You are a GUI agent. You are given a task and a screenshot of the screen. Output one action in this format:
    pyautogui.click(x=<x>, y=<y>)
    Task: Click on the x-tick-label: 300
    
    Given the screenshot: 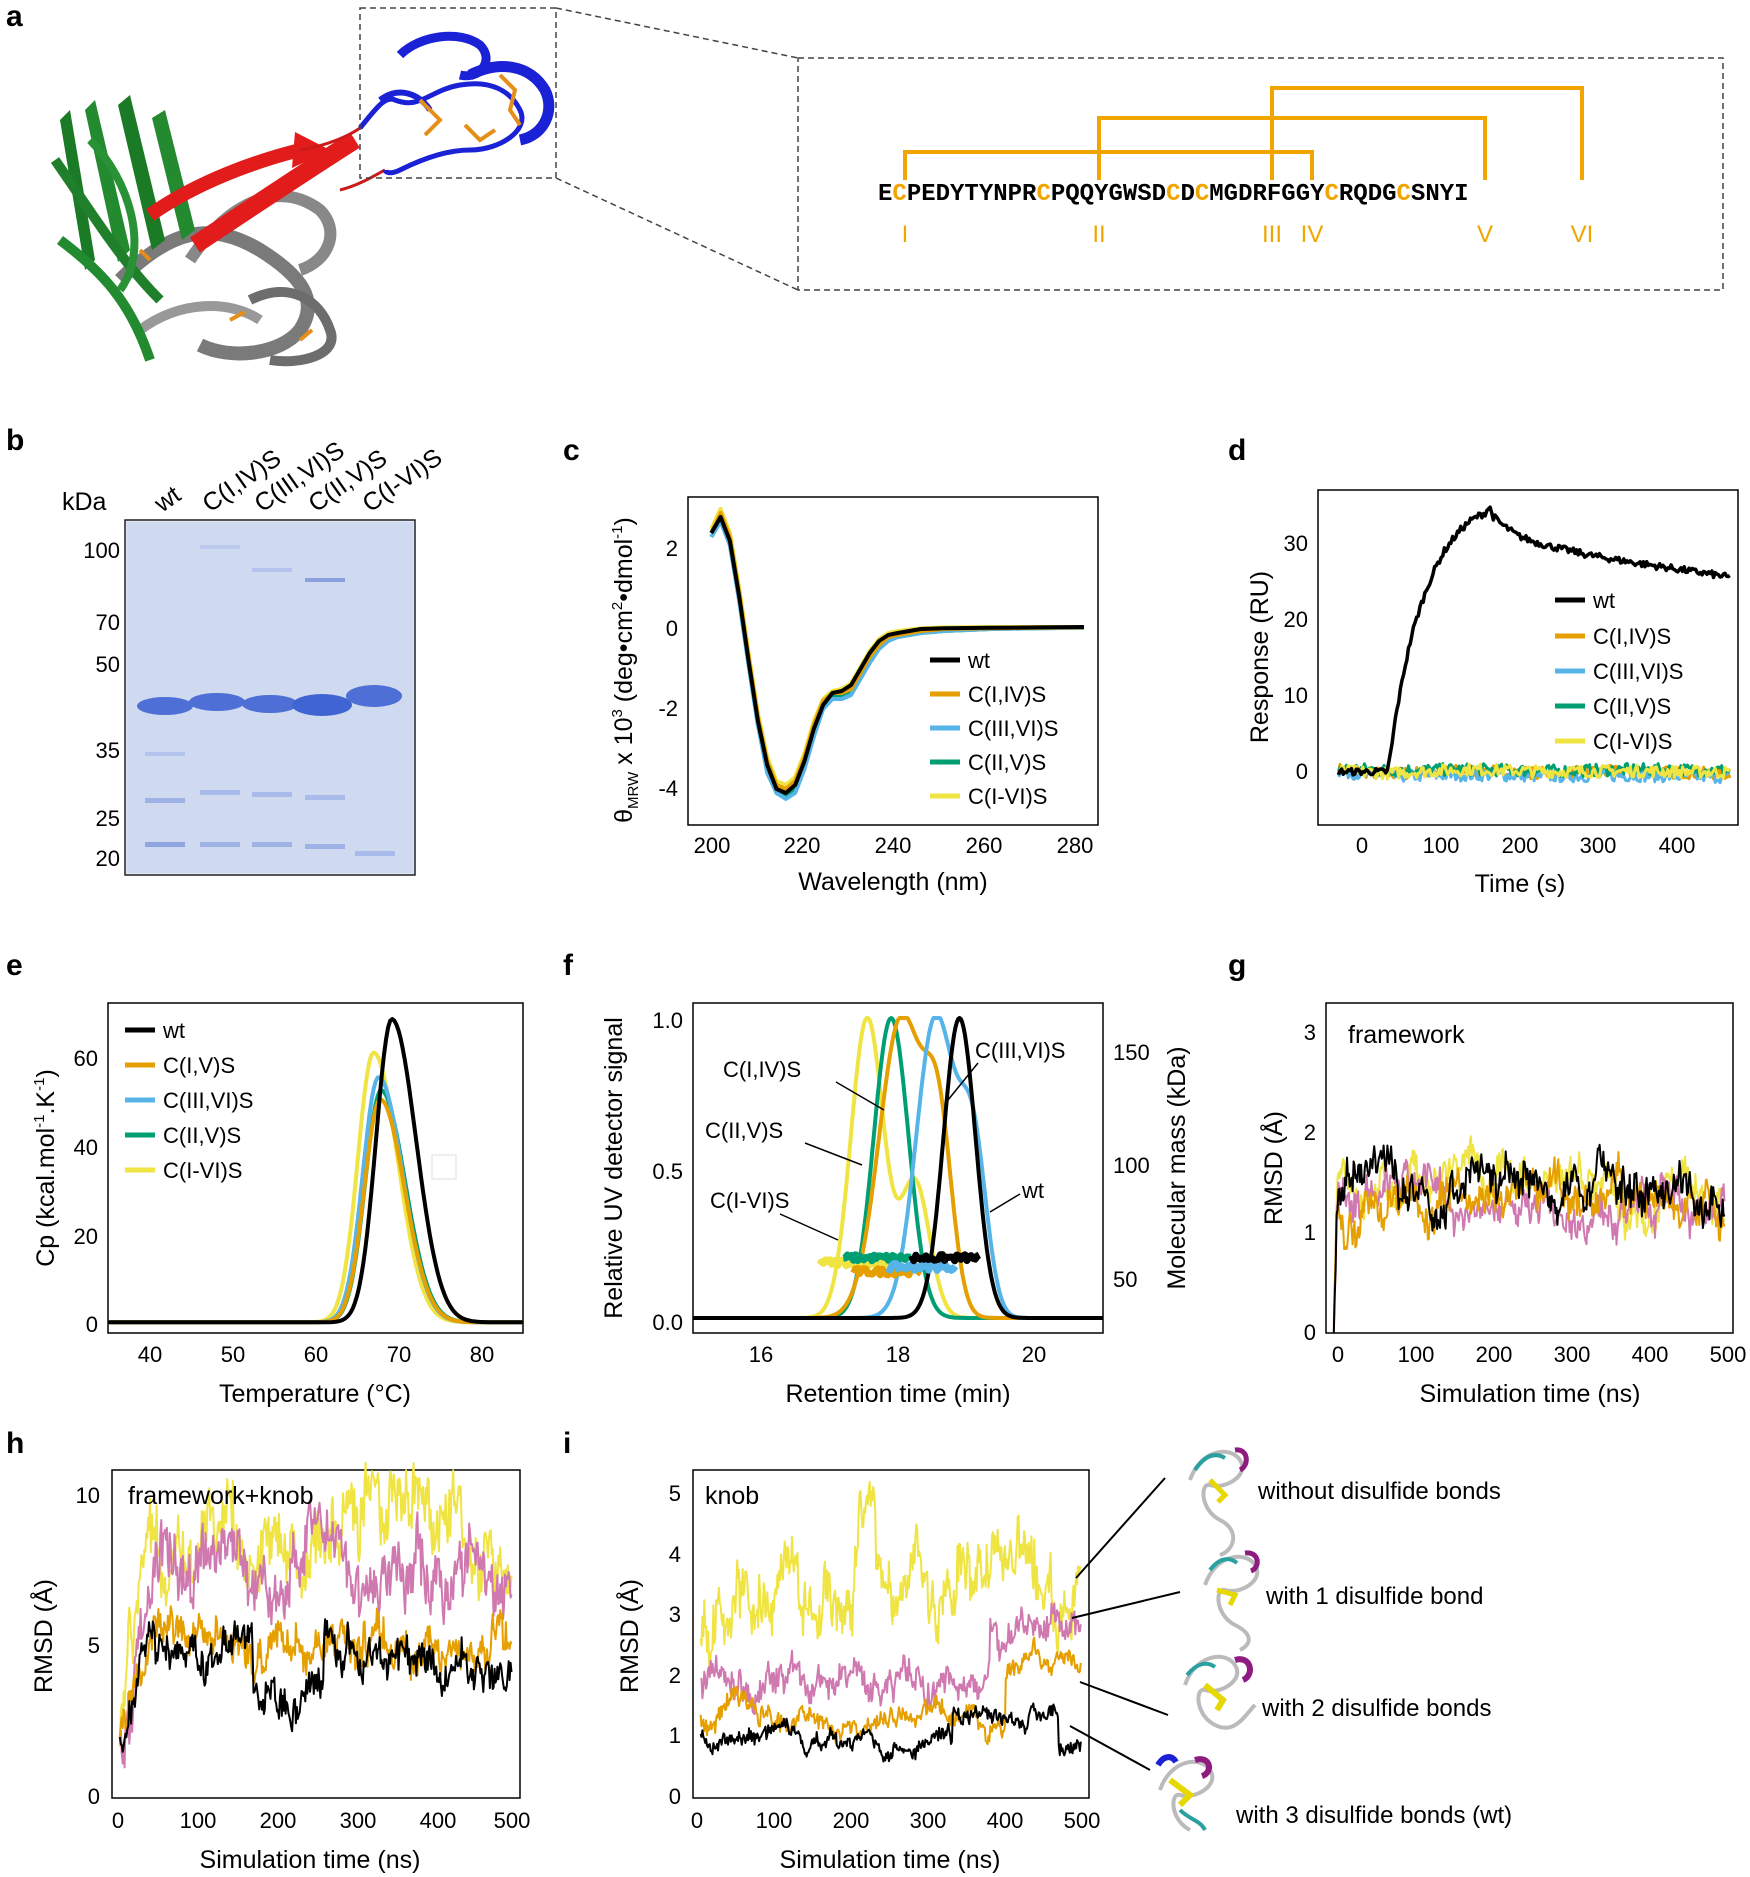 What is the action you would take?
    pyautogui.click(x=928, y=1820)
    